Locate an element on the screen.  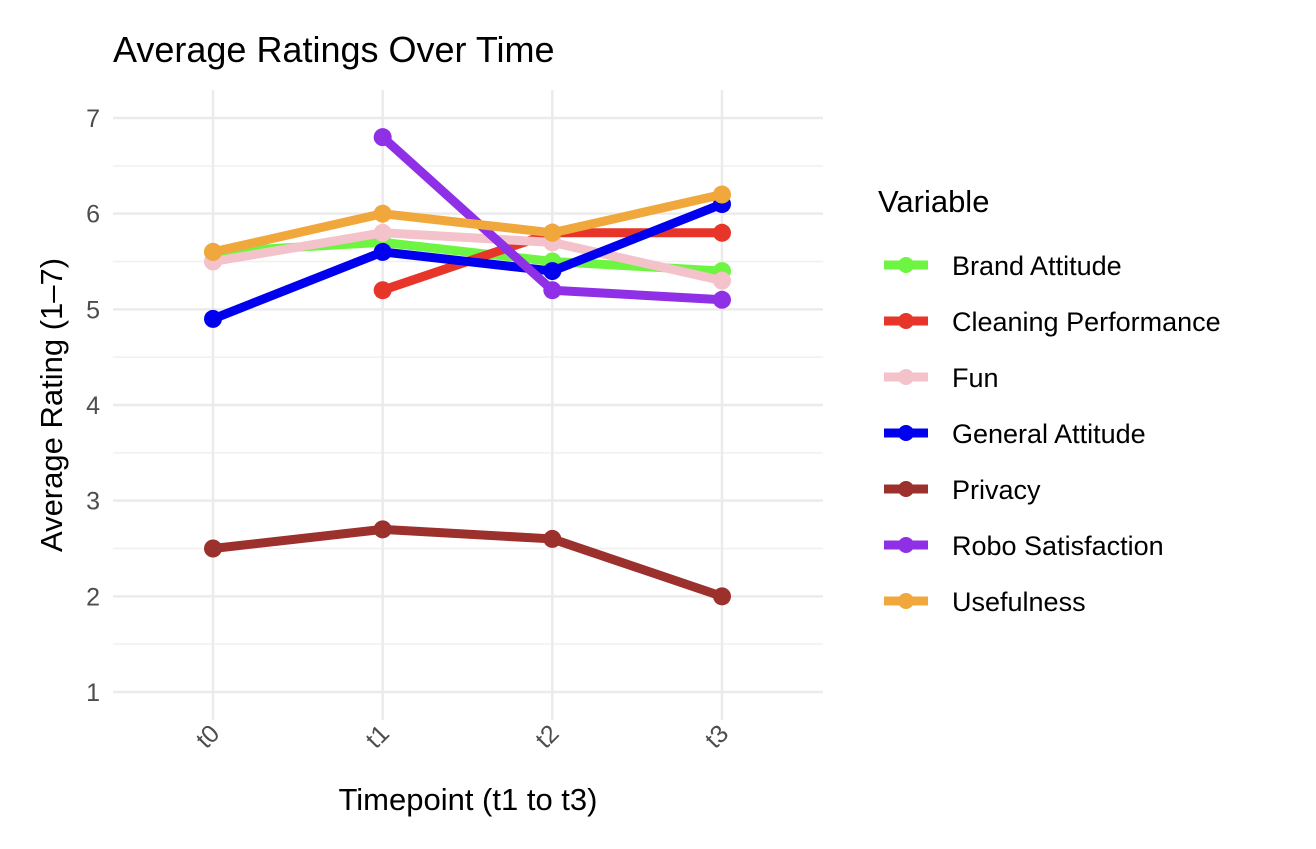
y-tick-label: 1 is located at coordinates (93, 693).